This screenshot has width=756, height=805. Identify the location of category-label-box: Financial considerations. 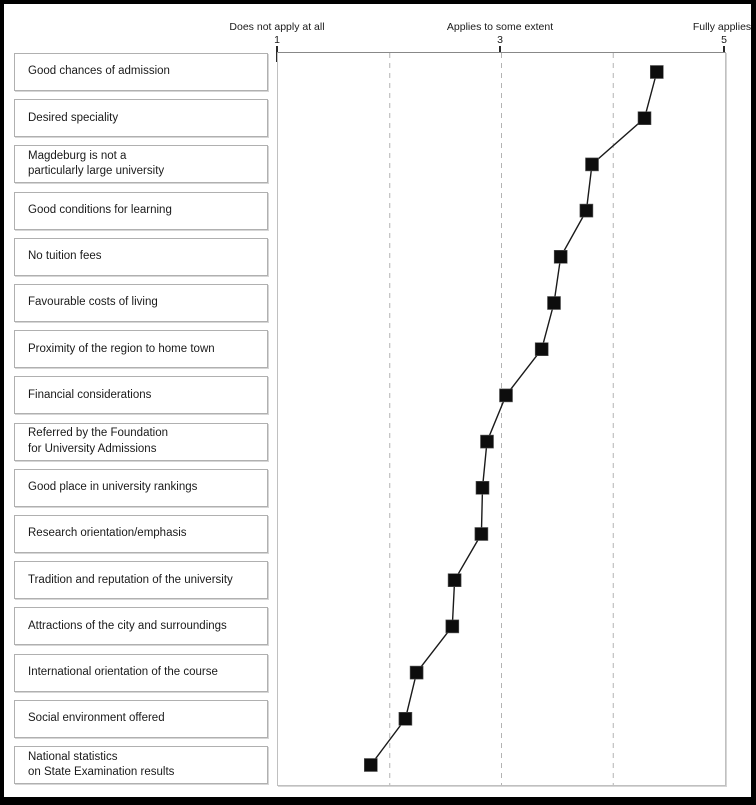
(141, 395).